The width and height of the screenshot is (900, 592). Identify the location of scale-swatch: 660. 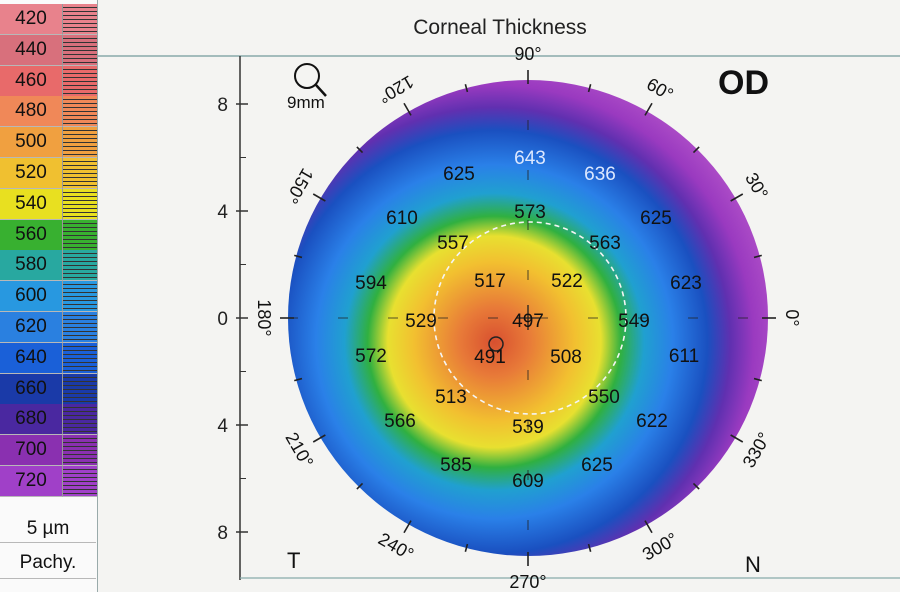
(31, 389).